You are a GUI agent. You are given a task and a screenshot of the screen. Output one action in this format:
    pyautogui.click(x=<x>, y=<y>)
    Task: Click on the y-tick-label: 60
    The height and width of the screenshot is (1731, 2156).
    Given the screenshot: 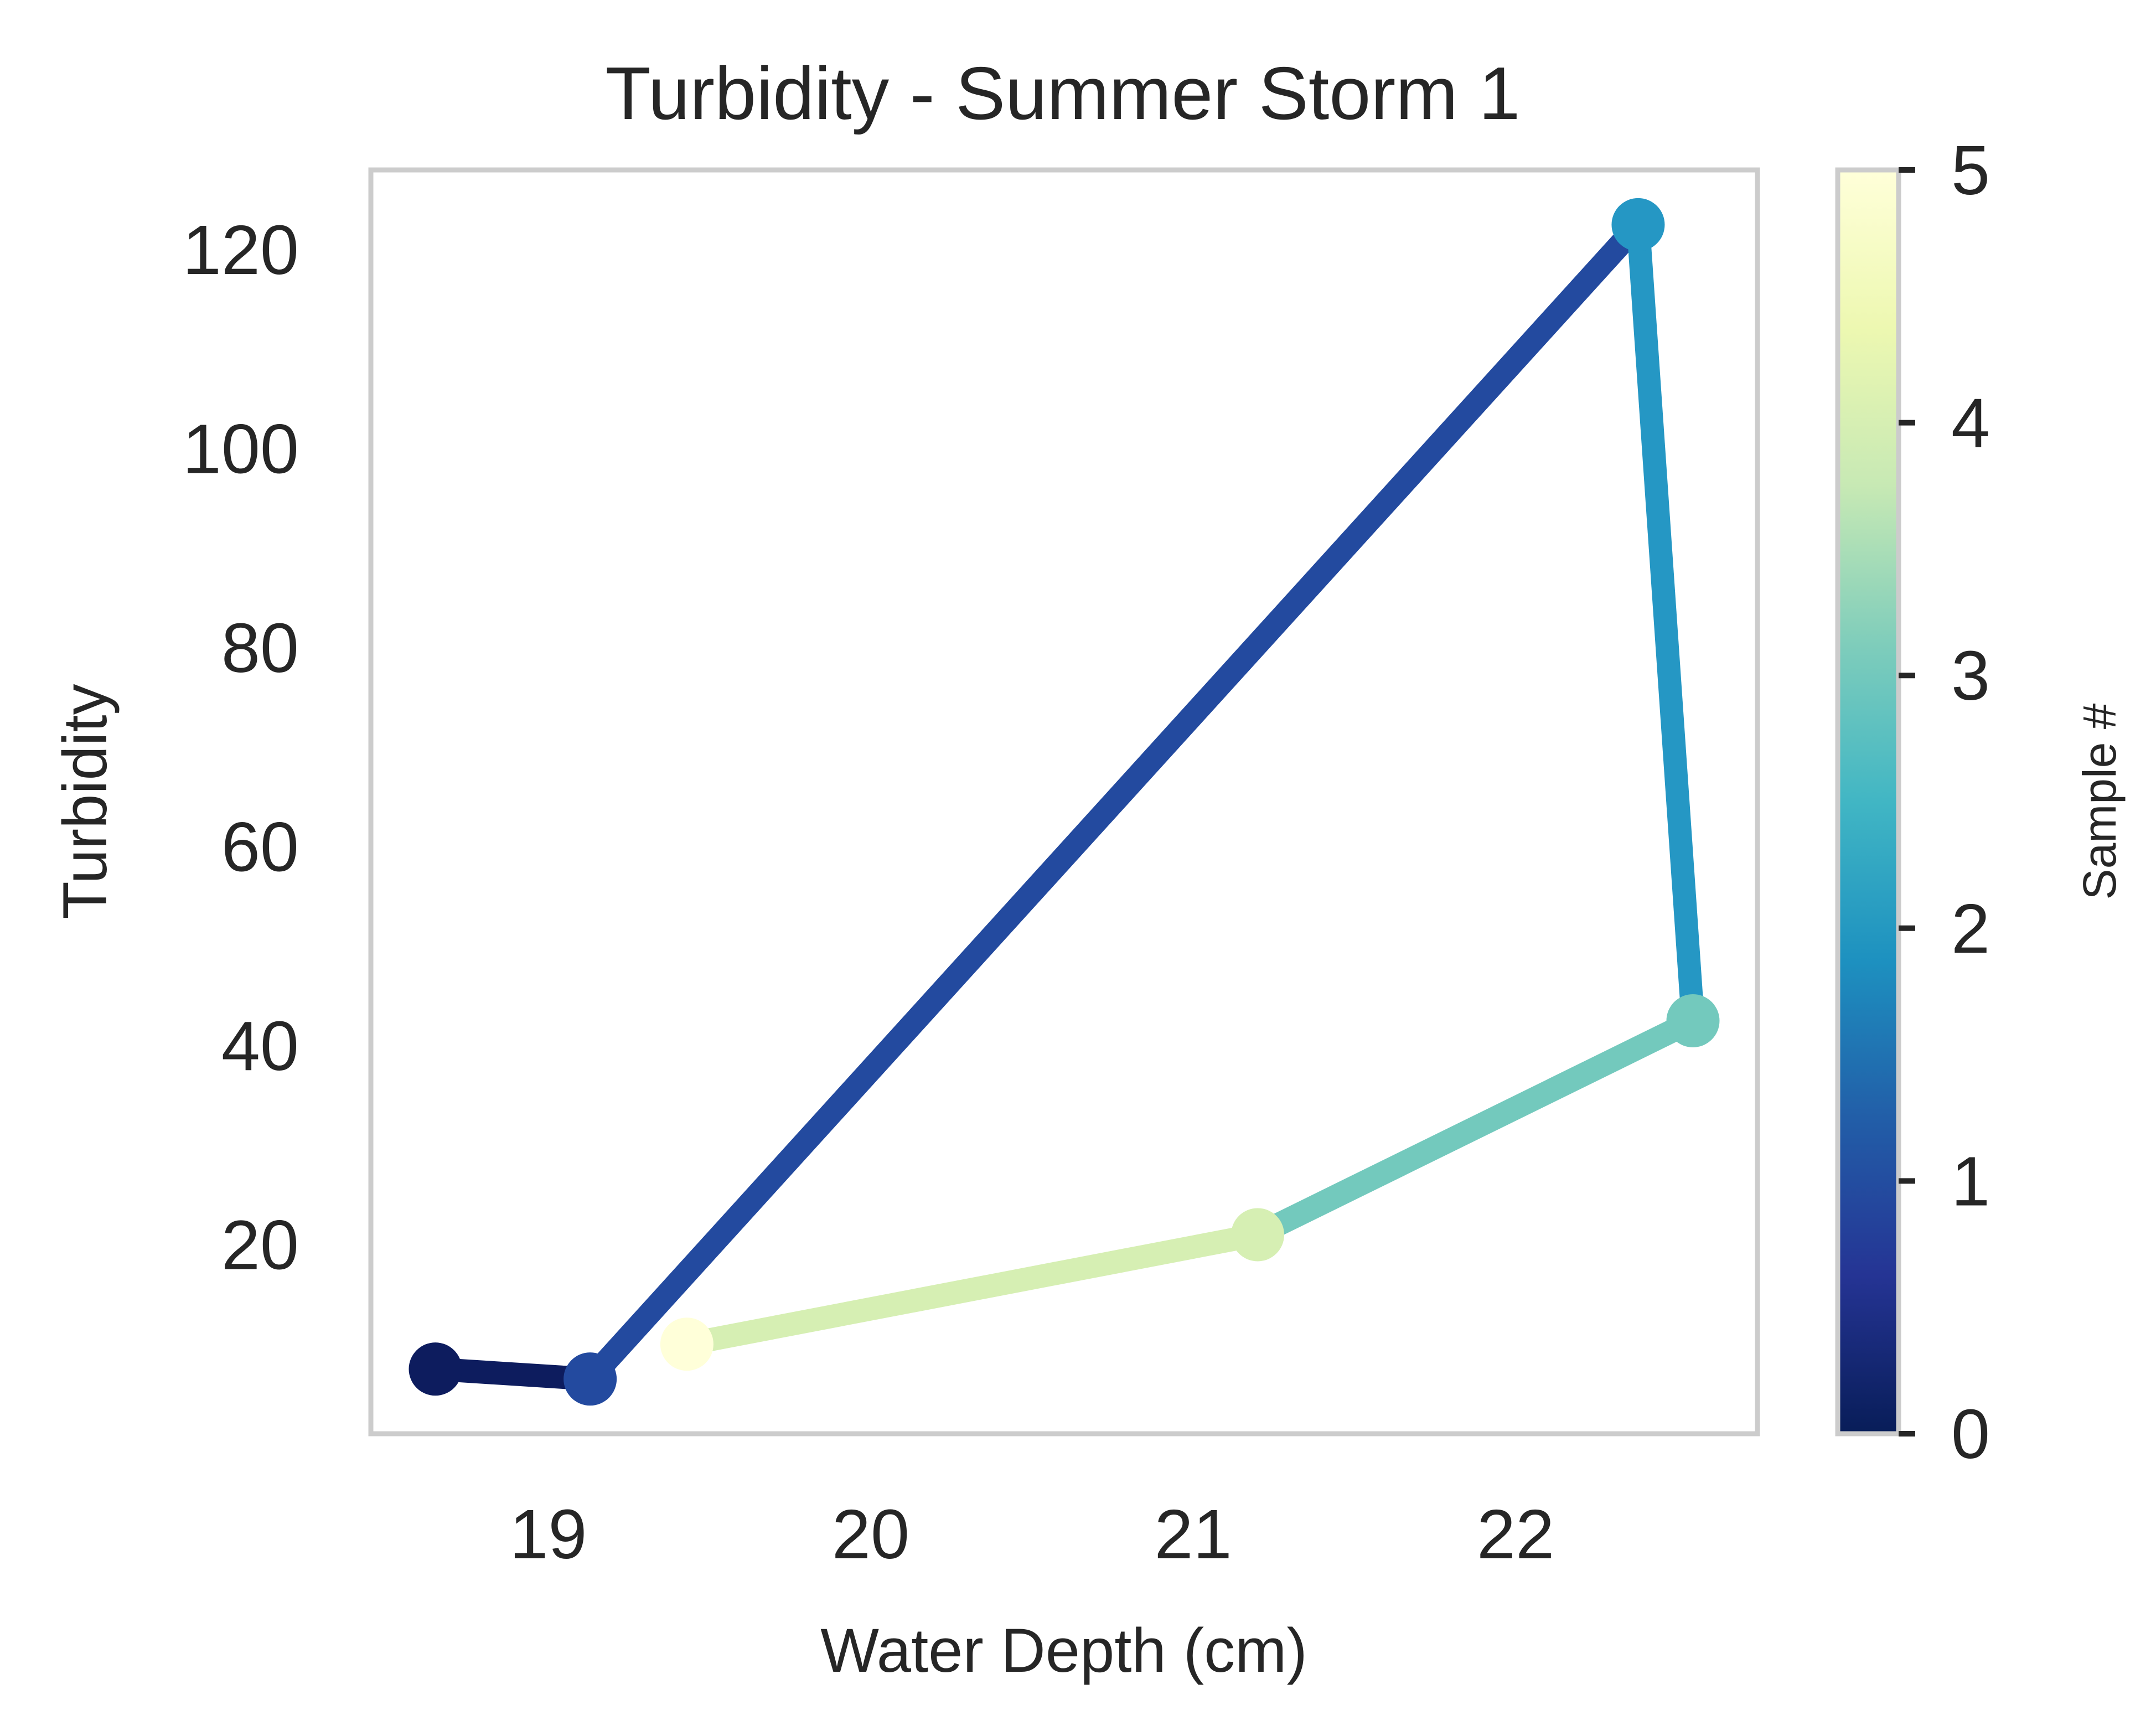 What is the action you would take?
    pyautogui.click(x=260, y=847)
    